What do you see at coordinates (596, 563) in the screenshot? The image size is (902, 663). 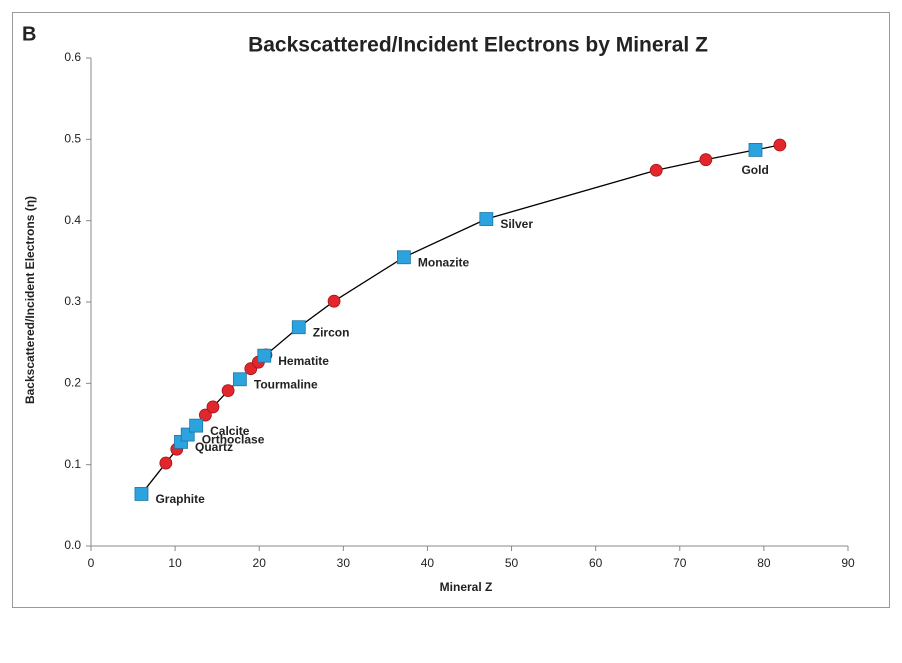 I see `x-tick-label: 60` at bounding box center [596, 563].